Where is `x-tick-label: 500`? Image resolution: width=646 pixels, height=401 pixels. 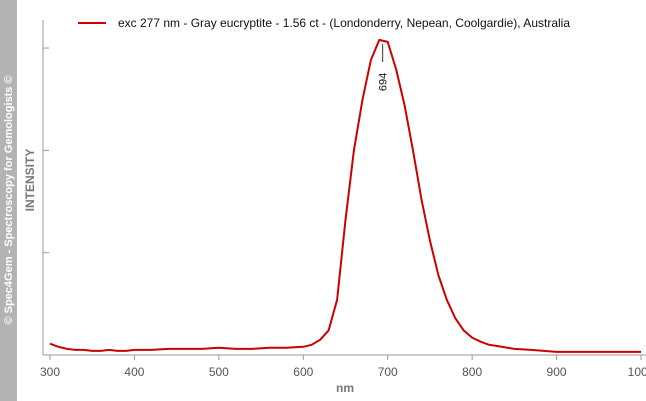
x-tick-label: 500 is located at coordinates (219, 372).